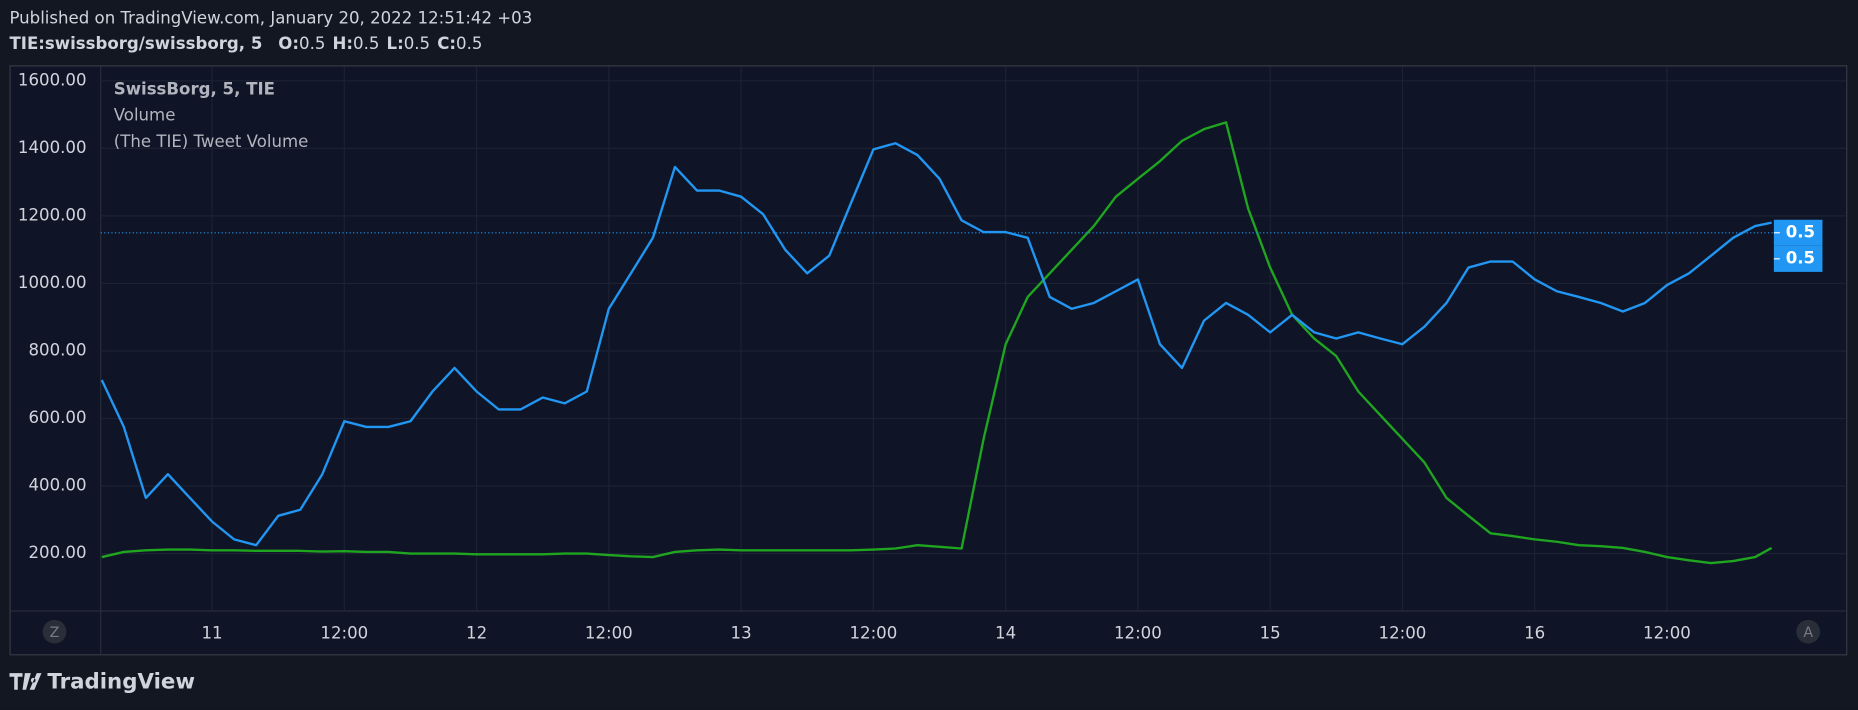  I want to click on x-tick-label: 16, so click(1534, 633).